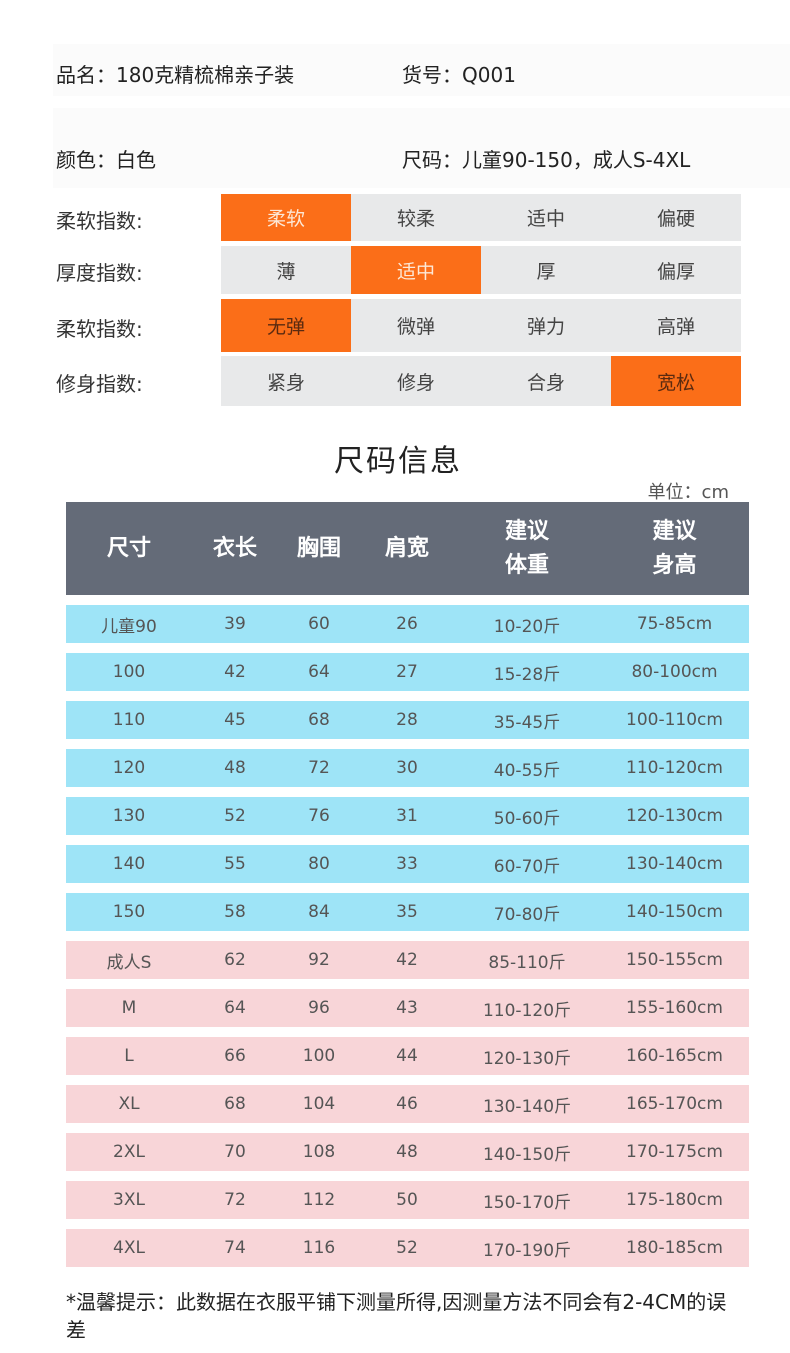 This screenshot has height=1353, width=790. Describe the element at coordinates (319, 1248) in the screenshot. I see `table-cell: 116` at that location.